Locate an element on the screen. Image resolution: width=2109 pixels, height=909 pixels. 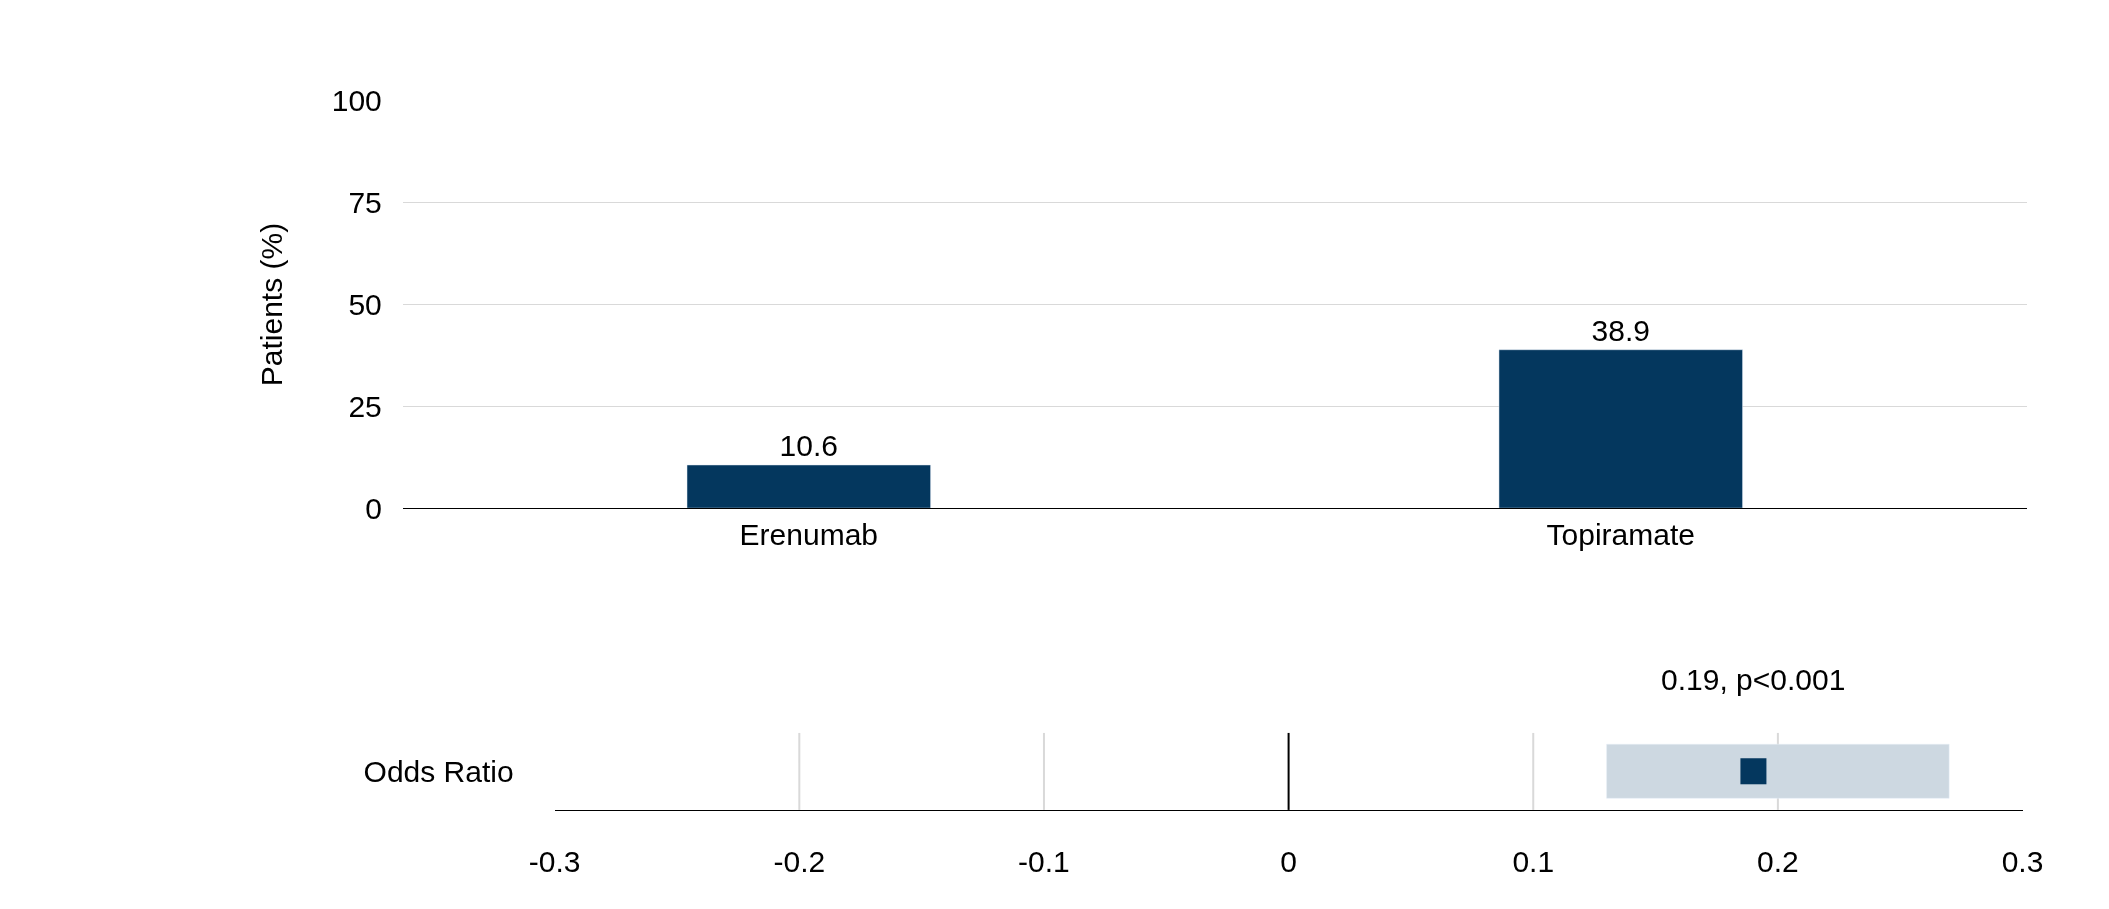
y-tick-label: 100 is located at coordinates (356, 101).